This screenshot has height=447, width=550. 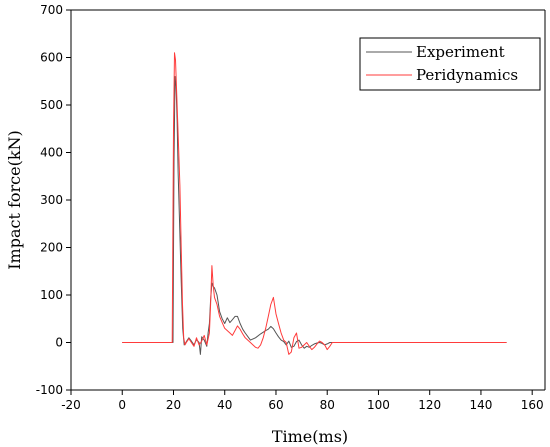 I want to click on x-tick-label: 120, so click(x=429, y=405).